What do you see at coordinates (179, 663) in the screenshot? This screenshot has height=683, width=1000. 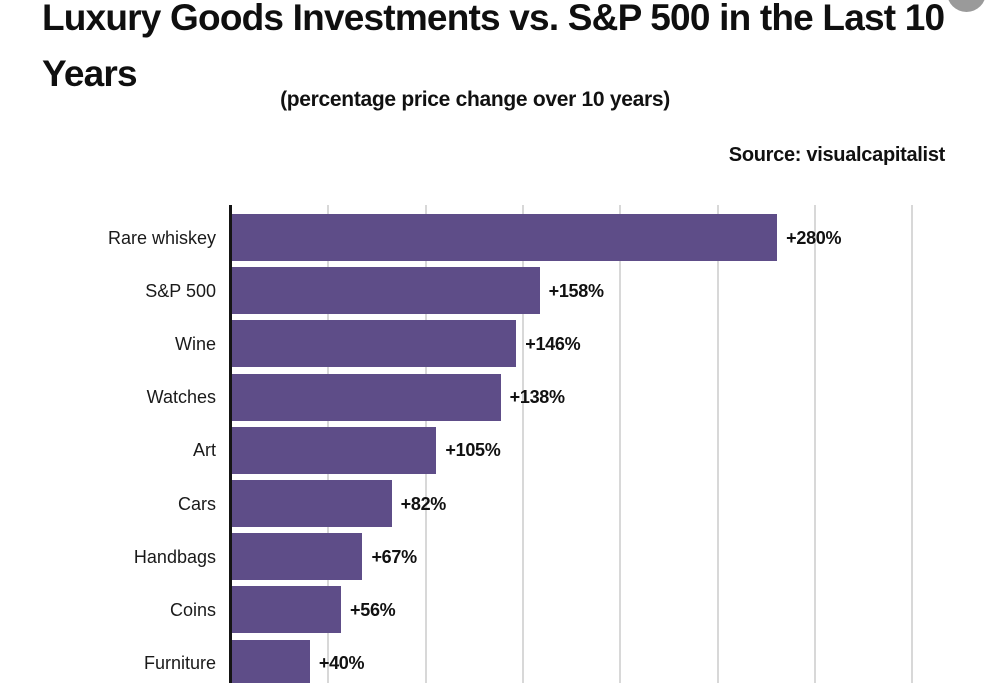 I see `category-label: Furniture` at bounding box center [179, 663].